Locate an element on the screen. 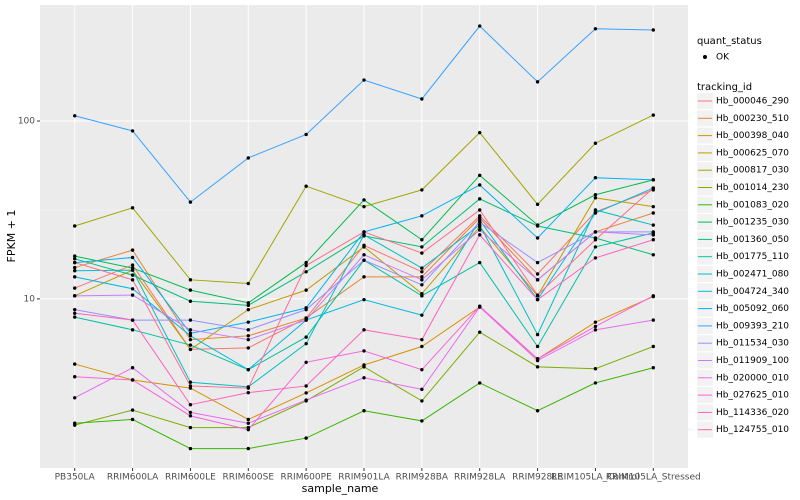  x-axis-title: sample_name is located at coordinates (340, 488).